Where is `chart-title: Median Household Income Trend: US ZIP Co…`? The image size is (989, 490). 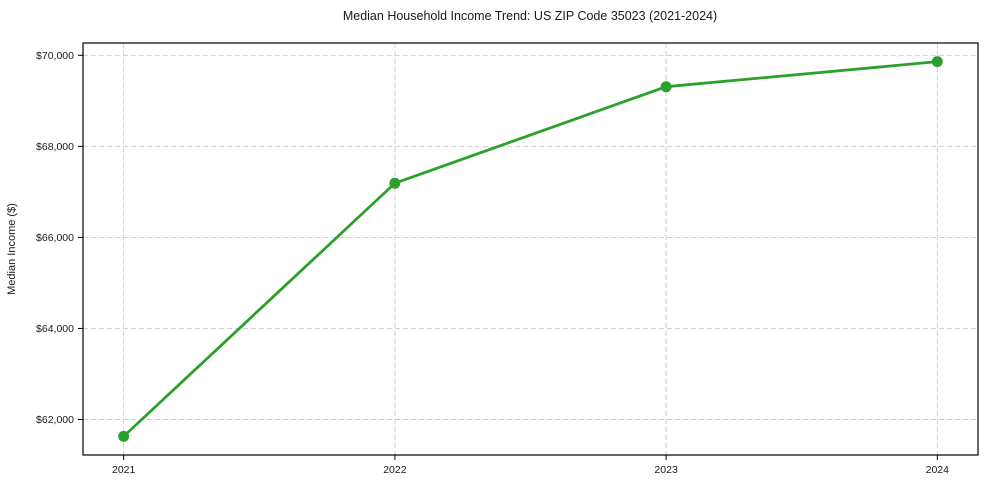
chart-title: Median Household Income Trend: US ZIP Co… is located at coordinates (530, 16).